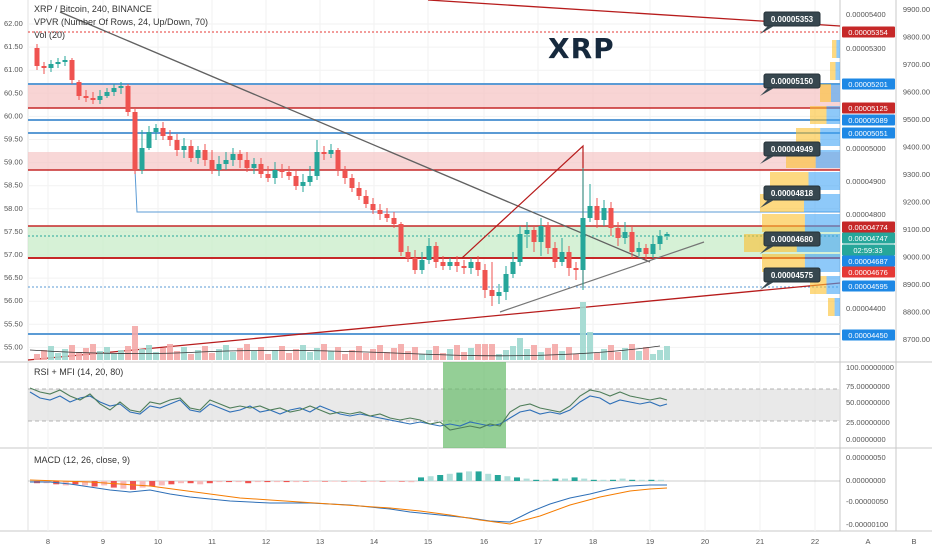 The width and height of the screenshot is (932, 550). Describe the element at coordinates (121, 22) in the screenshot. I see `vpvr-indicator-label: VPVR (Number Of Rows, 24, Up/Down, 70)` at that location.